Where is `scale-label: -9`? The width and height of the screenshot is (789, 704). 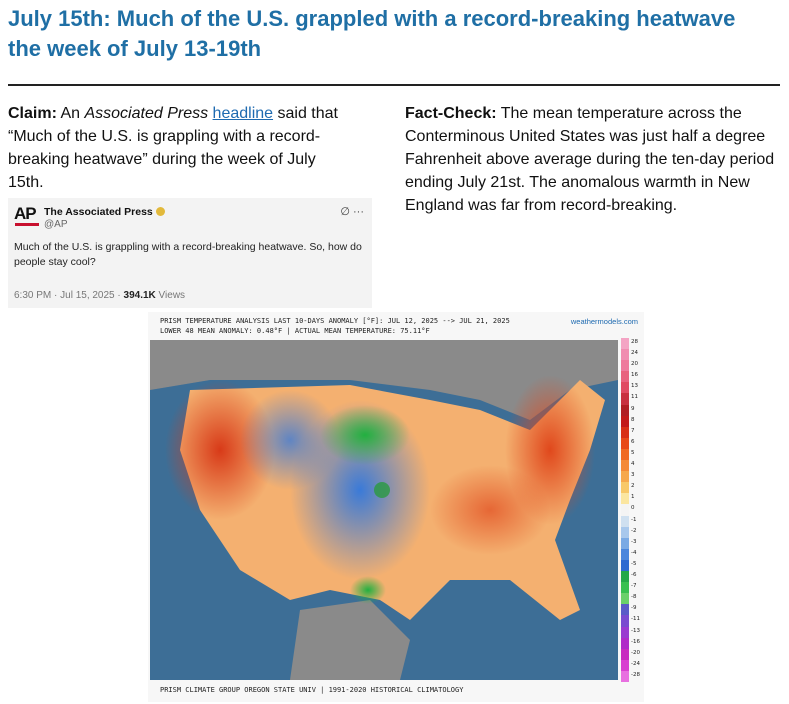
scale-label: -9 is located at coordinates (634, 608).